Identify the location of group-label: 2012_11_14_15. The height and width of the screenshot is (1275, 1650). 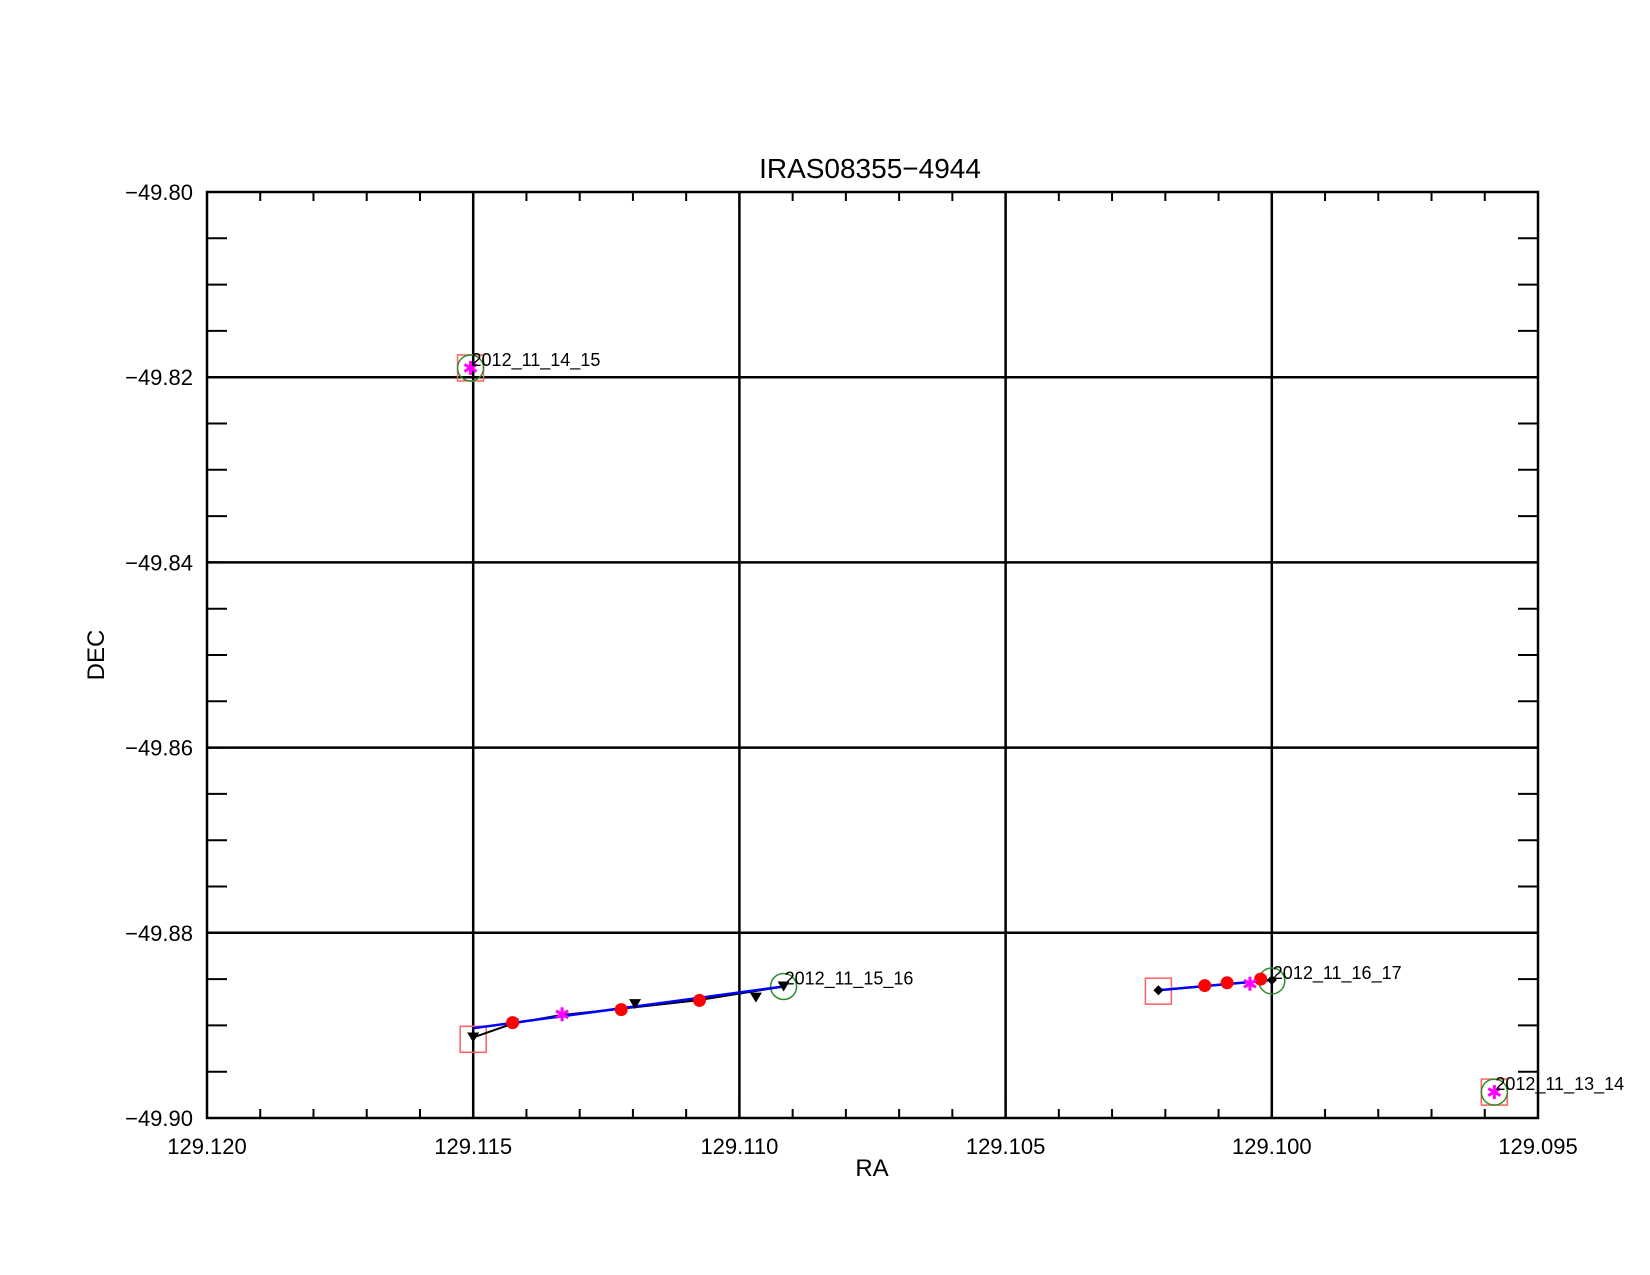
(536, 360).